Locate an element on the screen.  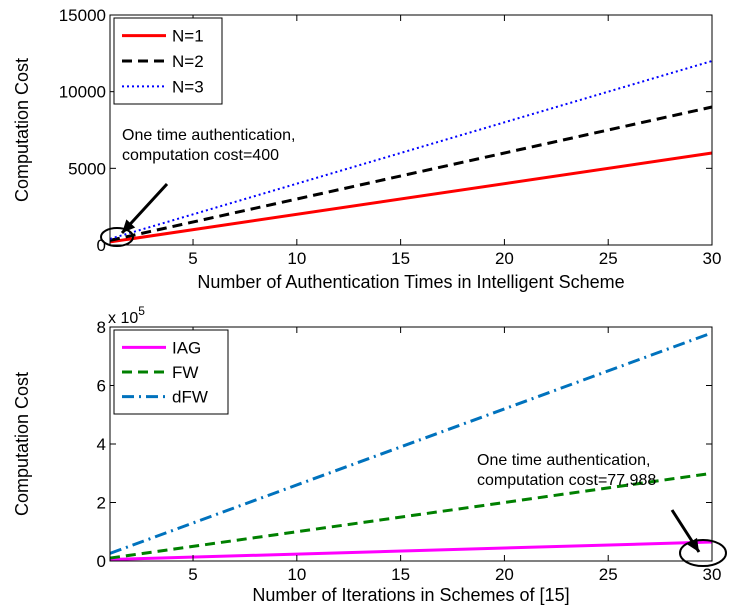
legend-label: N=3 is located at coordinates (188, 86).